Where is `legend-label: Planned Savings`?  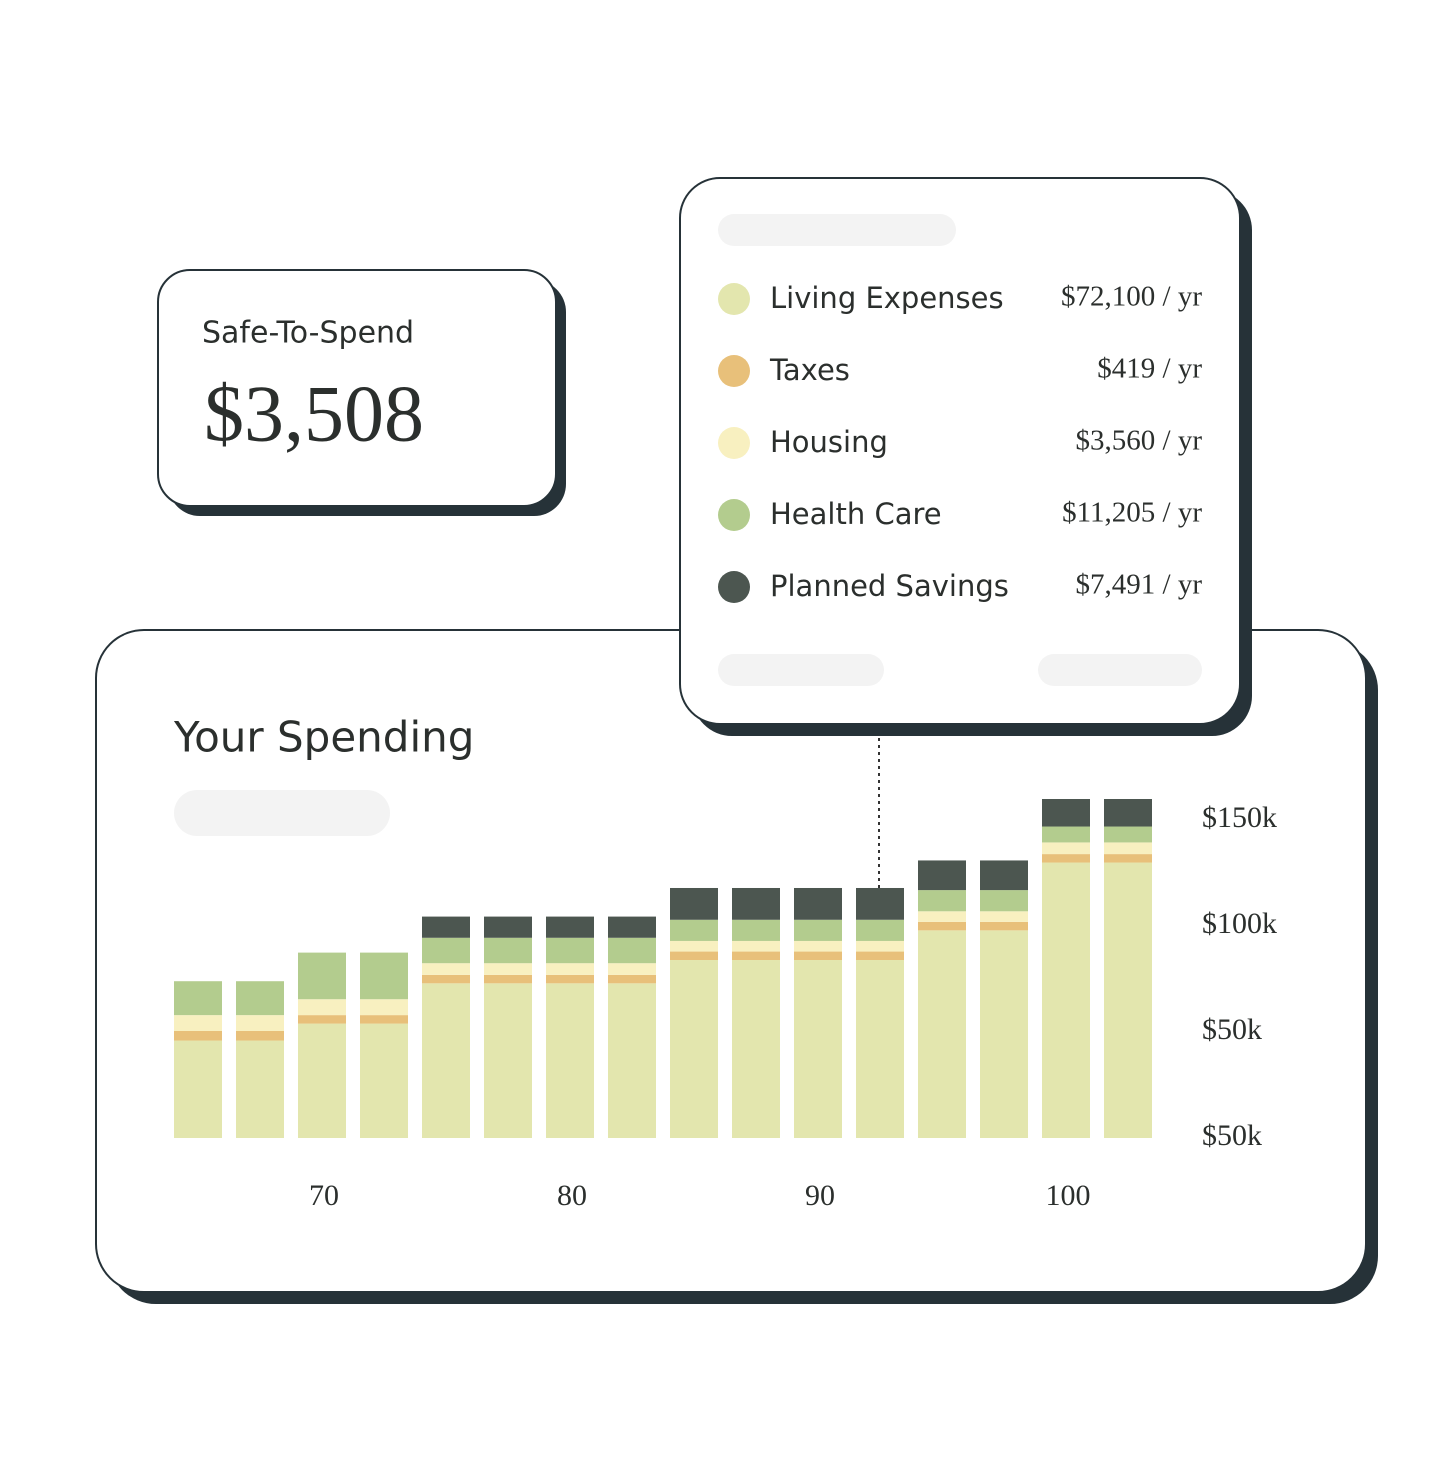 legend-label: Planned Savings is located at coordinates (889, 586).